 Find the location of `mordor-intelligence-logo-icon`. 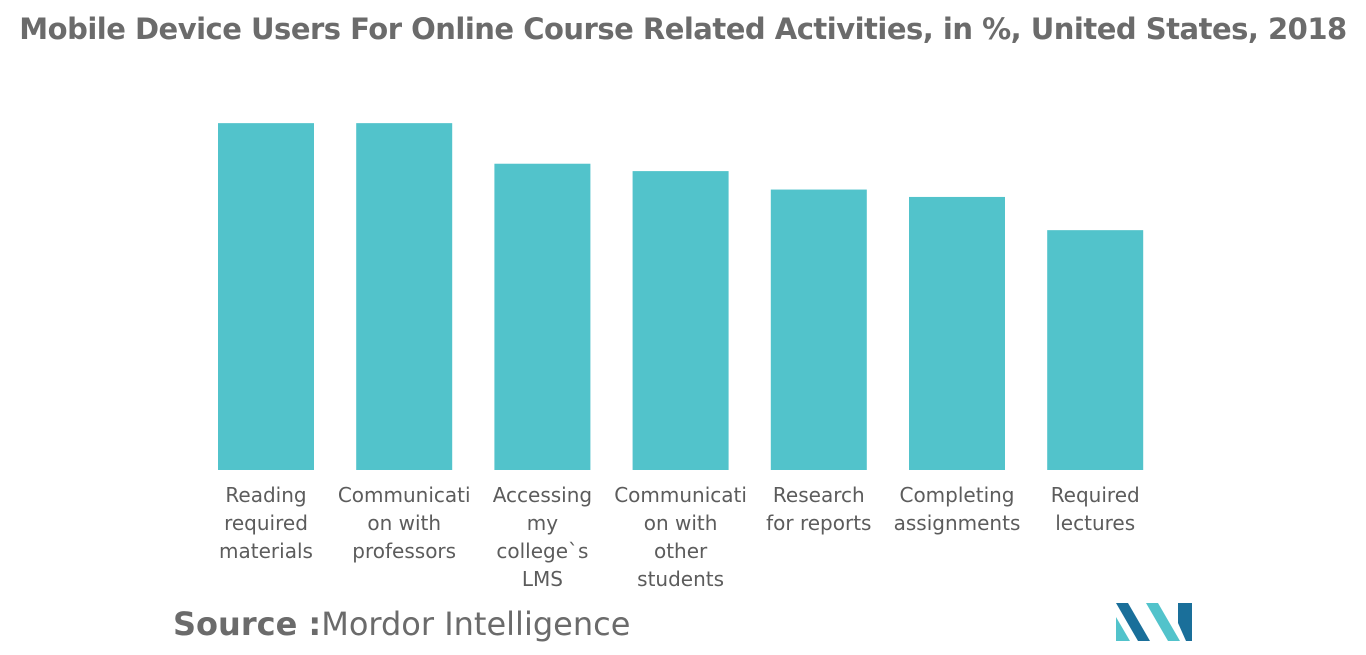

mordor-intelligence-logo-icon is located at coordinates (1154, 622).